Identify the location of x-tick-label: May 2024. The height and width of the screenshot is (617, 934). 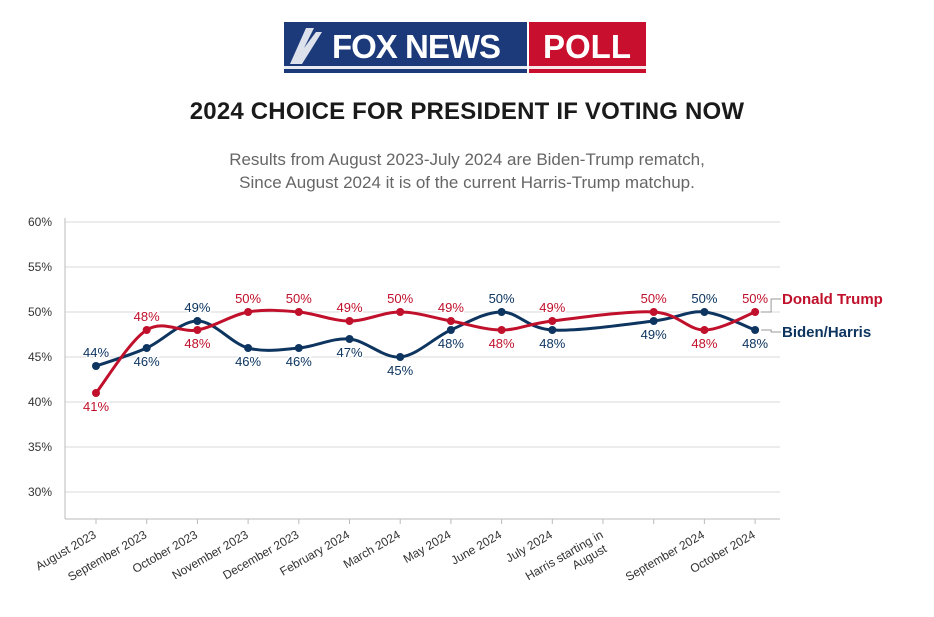
(427, 546).